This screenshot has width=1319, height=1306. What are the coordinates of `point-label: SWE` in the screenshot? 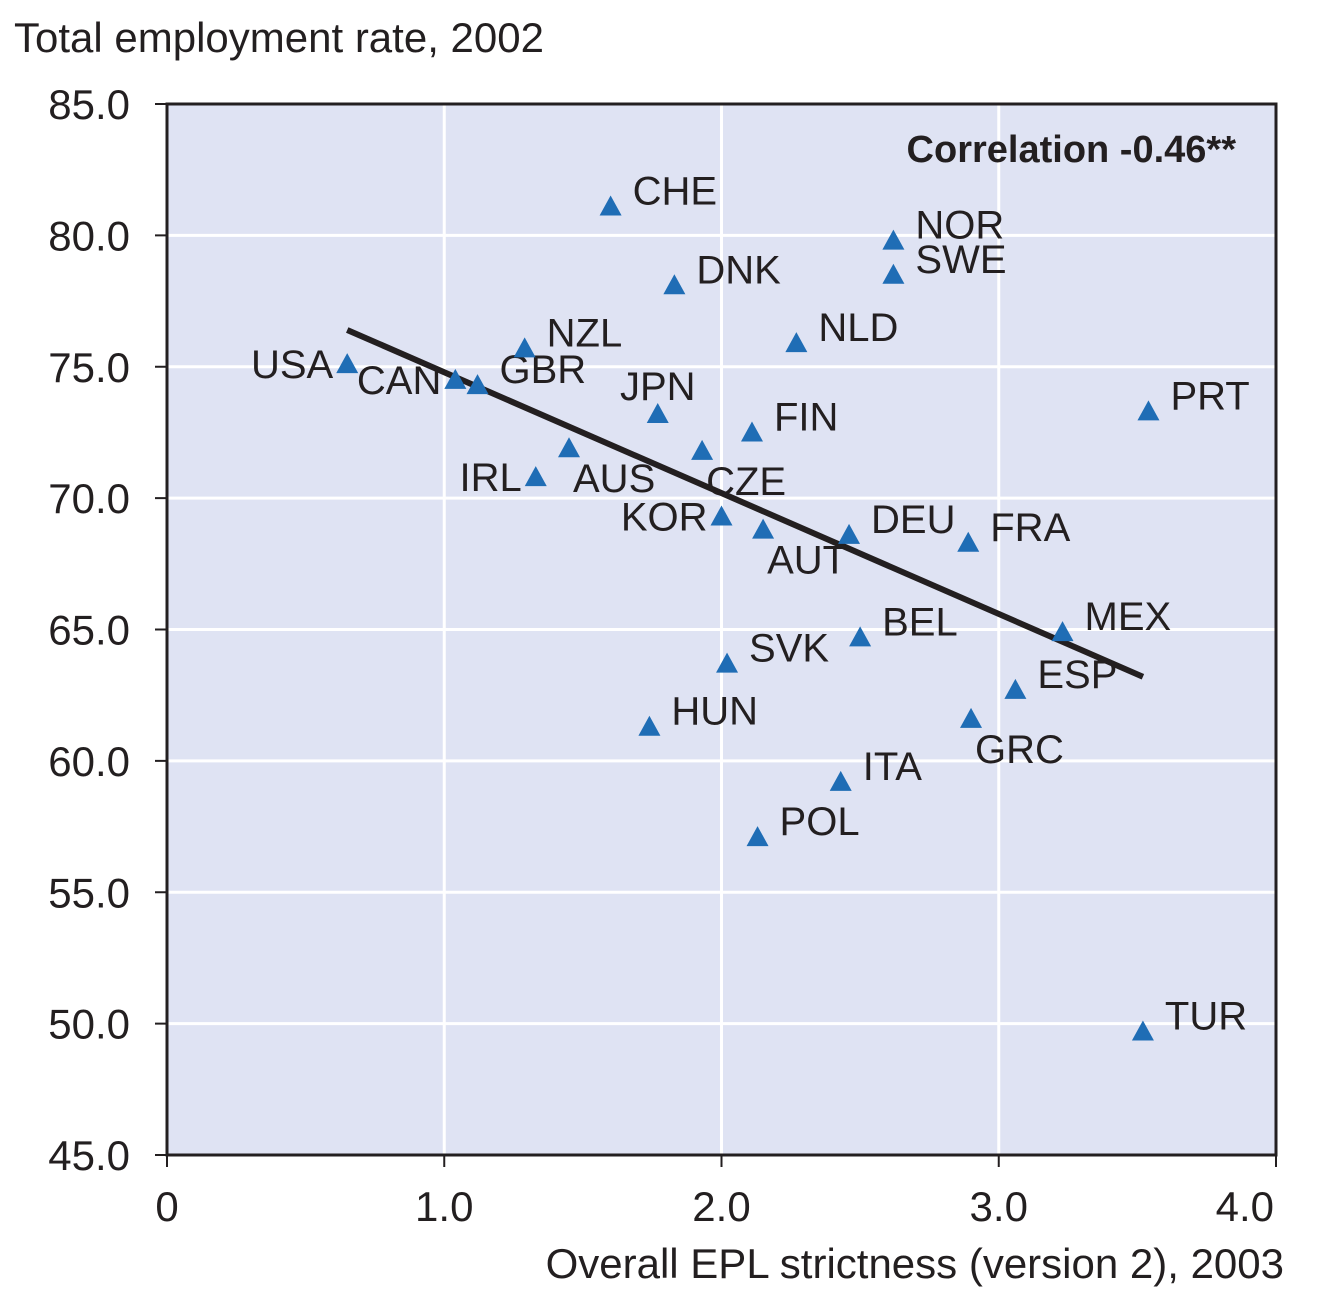 It's located at (960, 260).